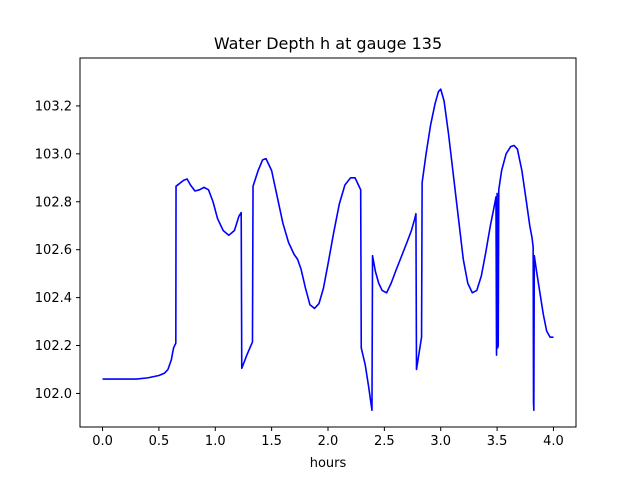 This screenshot has width=640, height=480. Describe the element at coordinates (271, 441) in the screenshot. I see `x-tick-label: 1.5` at that location.